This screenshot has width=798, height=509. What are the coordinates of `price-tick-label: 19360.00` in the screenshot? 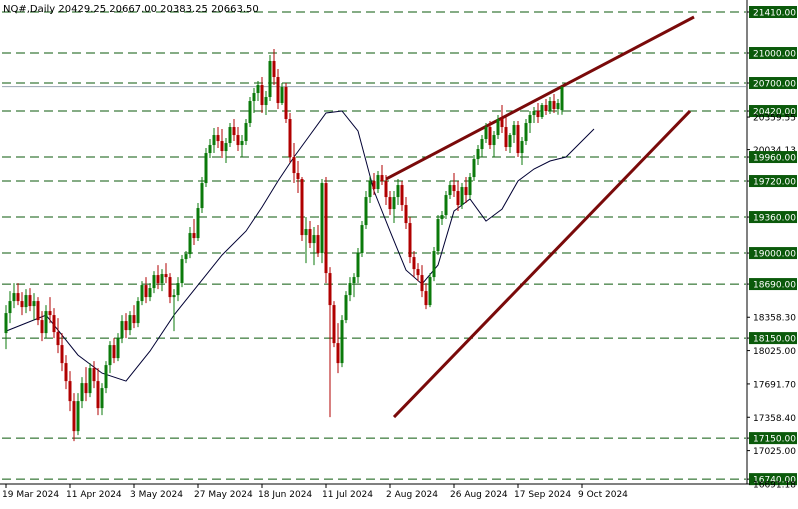 It's located at (774, 219).